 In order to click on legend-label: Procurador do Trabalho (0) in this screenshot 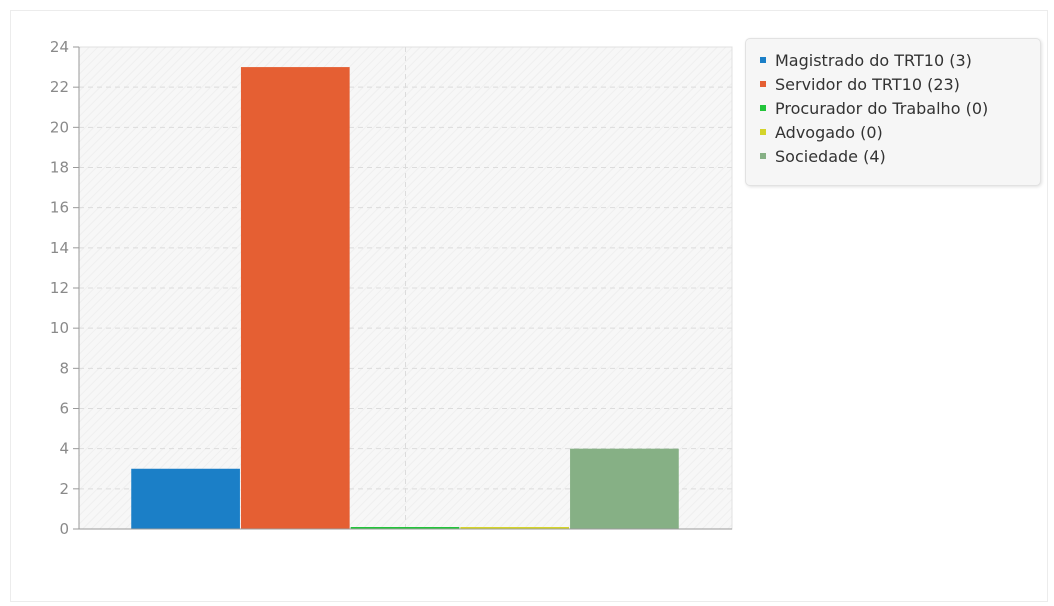, I will do `click(882, 108)`.